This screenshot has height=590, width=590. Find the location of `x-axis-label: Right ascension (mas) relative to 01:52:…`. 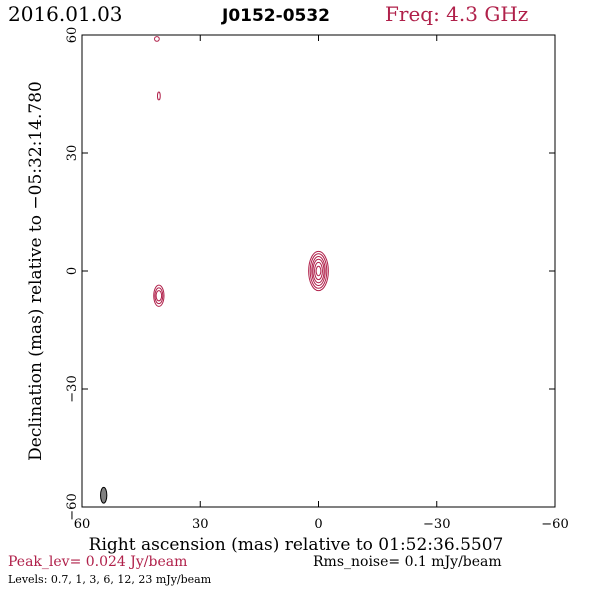

x-axis-label: Right ascension (mas) relative to 01:52:… is located at coordinates (296, 545).